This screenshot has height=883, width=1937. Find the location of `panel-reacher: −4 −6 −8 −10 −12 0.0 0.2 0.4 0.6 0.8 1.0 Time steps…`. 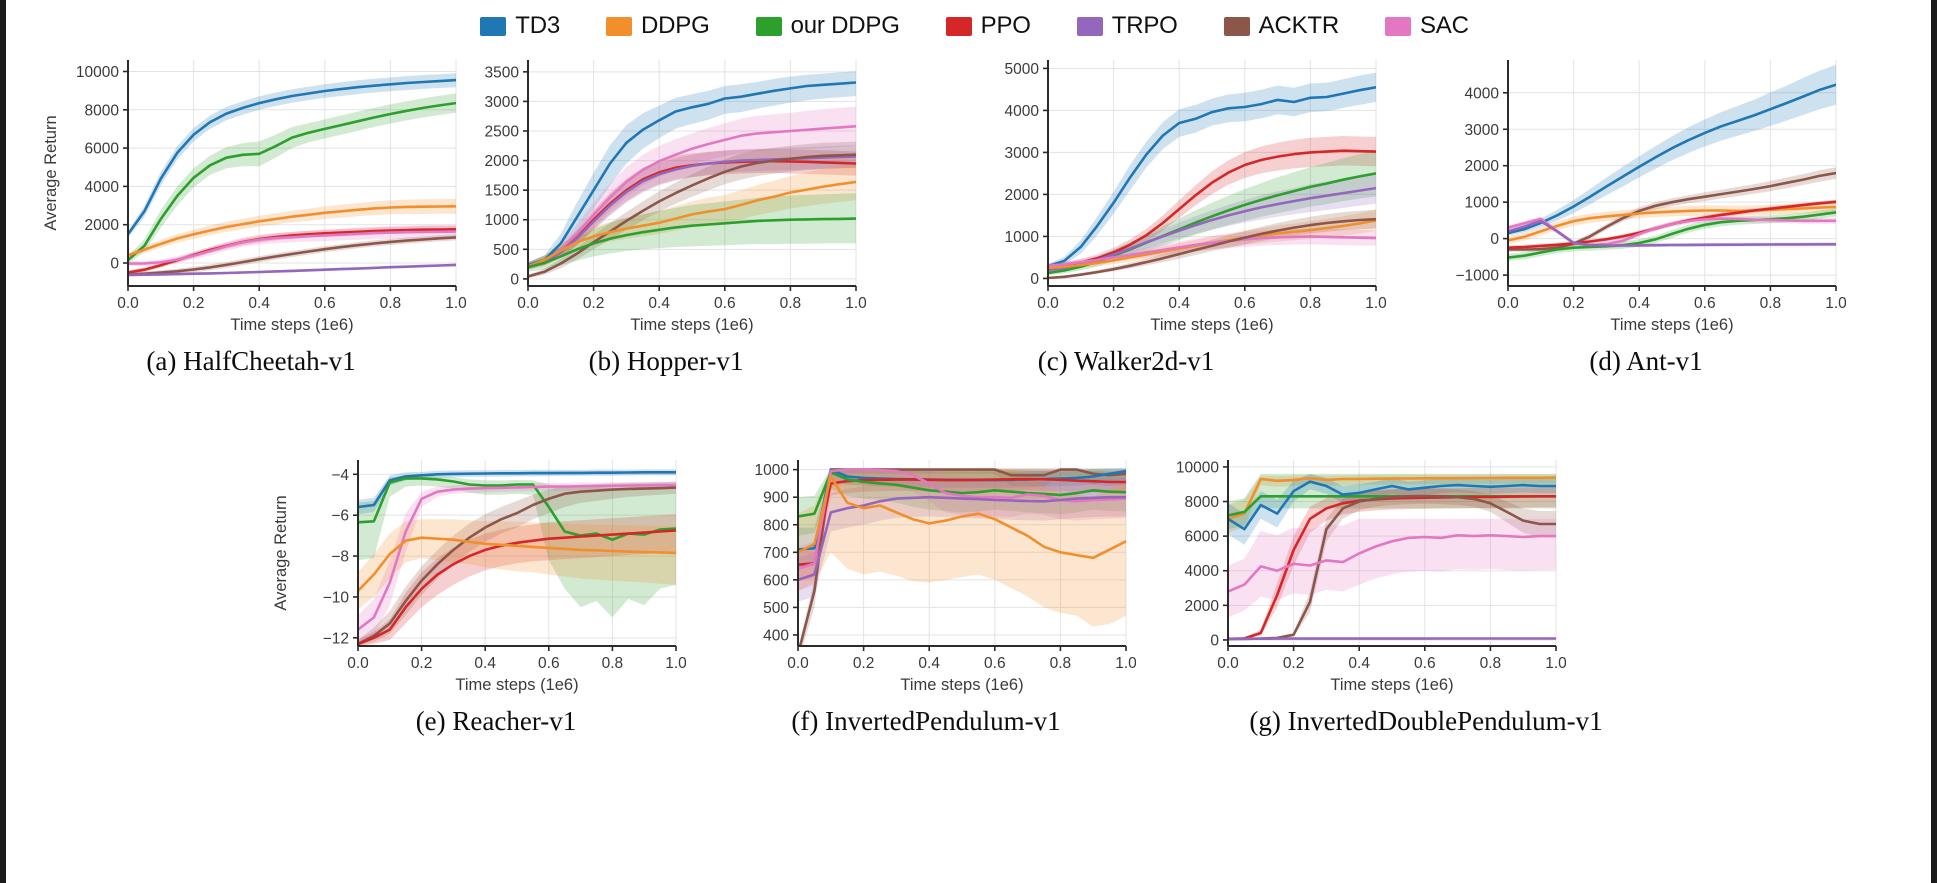

panel-reacher: −4 −6 −8 −10 −12 0.0 0.2 0.4 0.6 0.8 1.0 Time steps… is located at coordinates (476, 573).